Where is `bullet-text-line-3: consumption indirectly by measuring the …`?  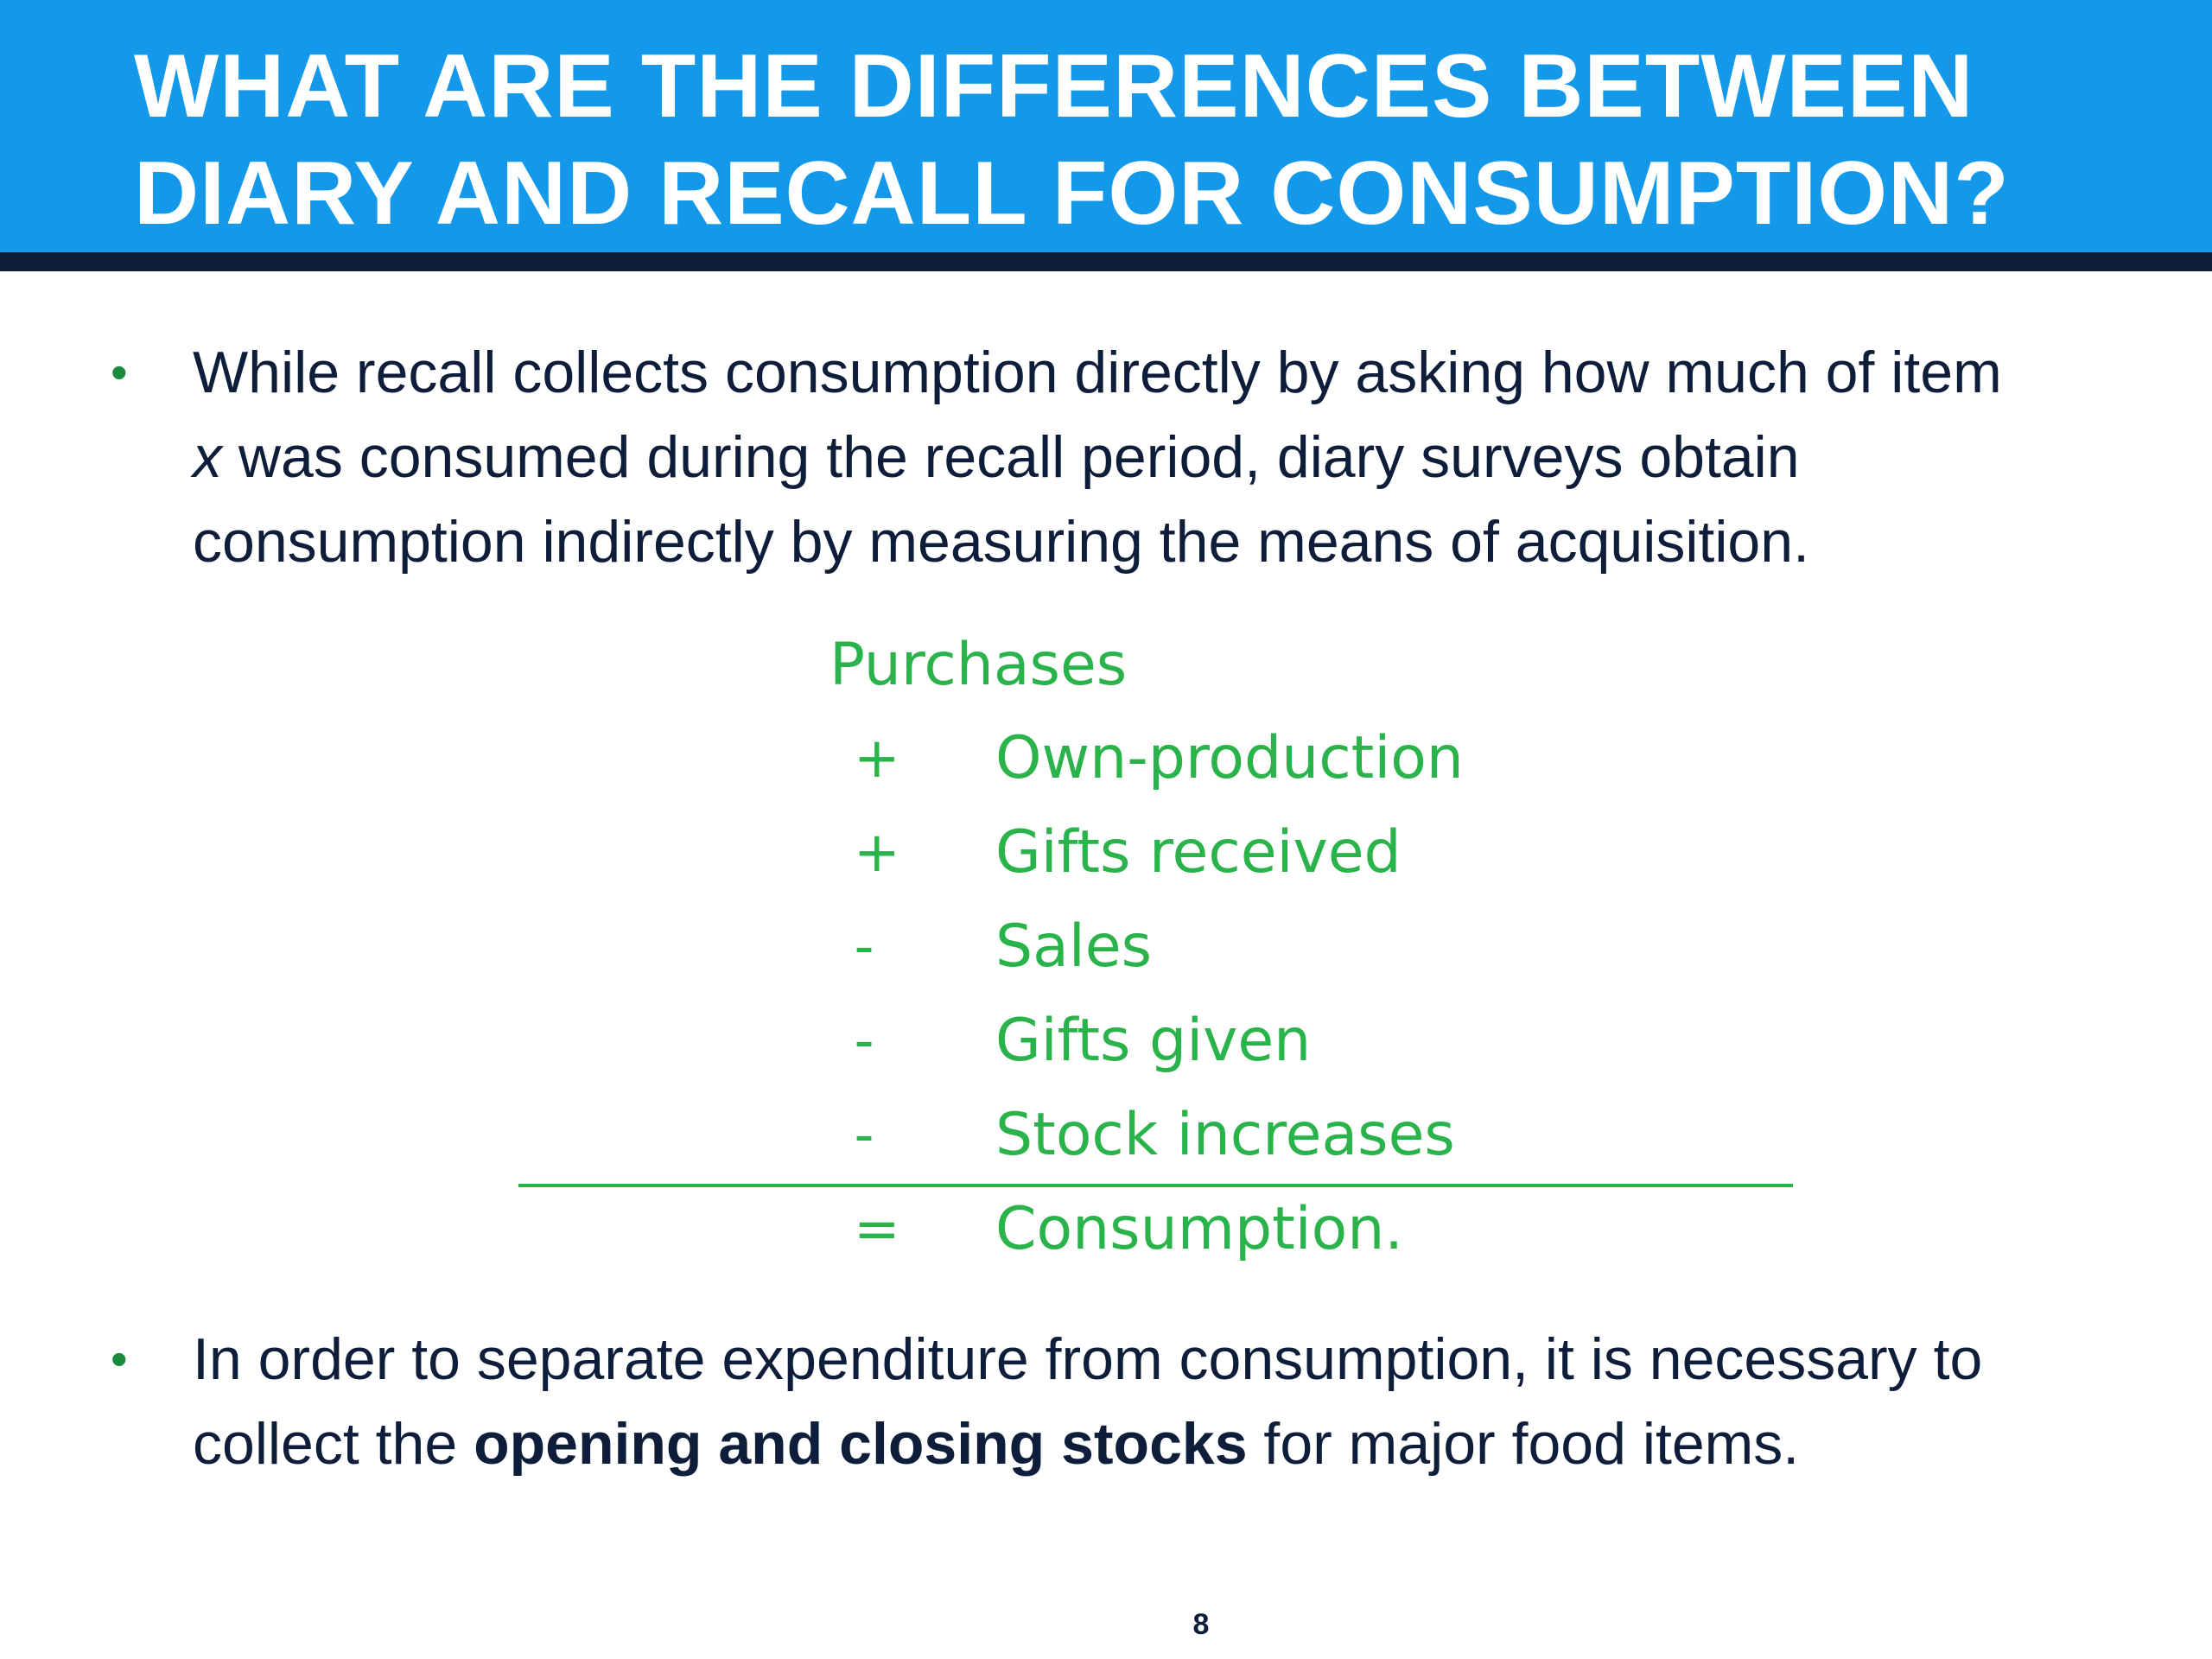
bullet-text-line-3: consumption indirectly by measuring the … is located at coordinates (1001, 542).